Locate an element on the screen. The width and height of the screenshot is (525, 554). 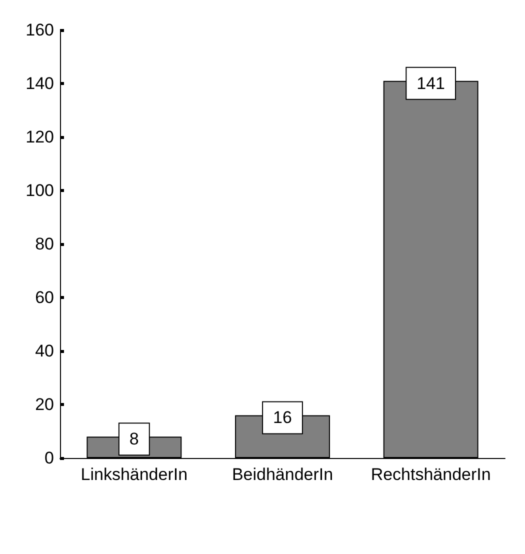
y-tick-label: 80 is located at coordinates (44, 244).